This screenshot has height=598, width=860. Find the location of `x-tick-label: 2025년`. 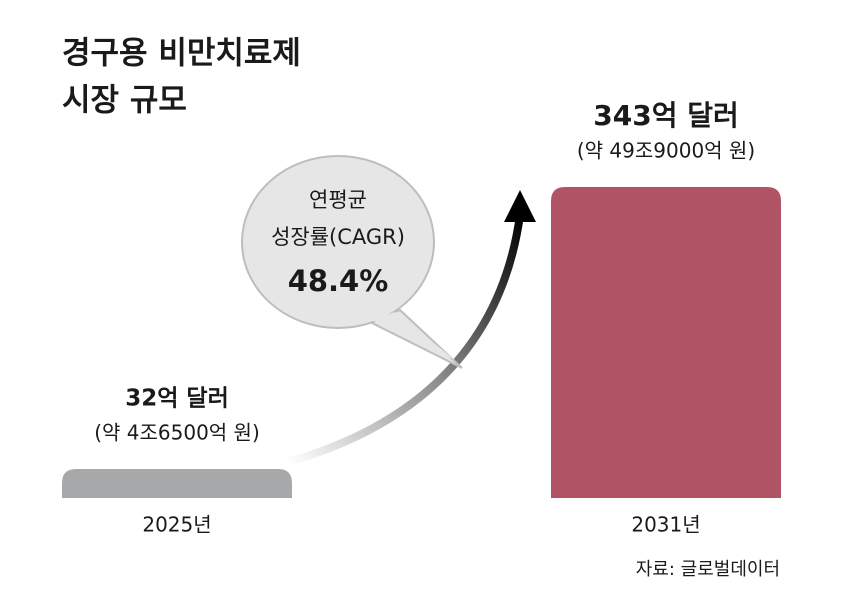

x-tick-label: 2025년 is located at coordinates (176, 525).